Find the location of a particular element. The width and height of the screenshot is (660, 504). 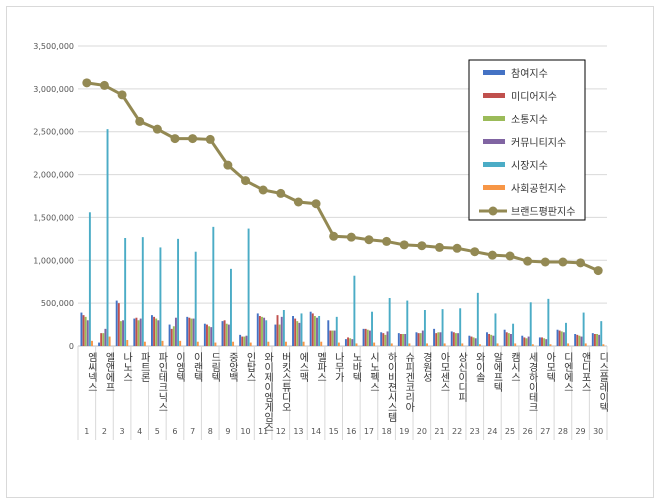

category-number: 22 is located at coordinates (457, 431).